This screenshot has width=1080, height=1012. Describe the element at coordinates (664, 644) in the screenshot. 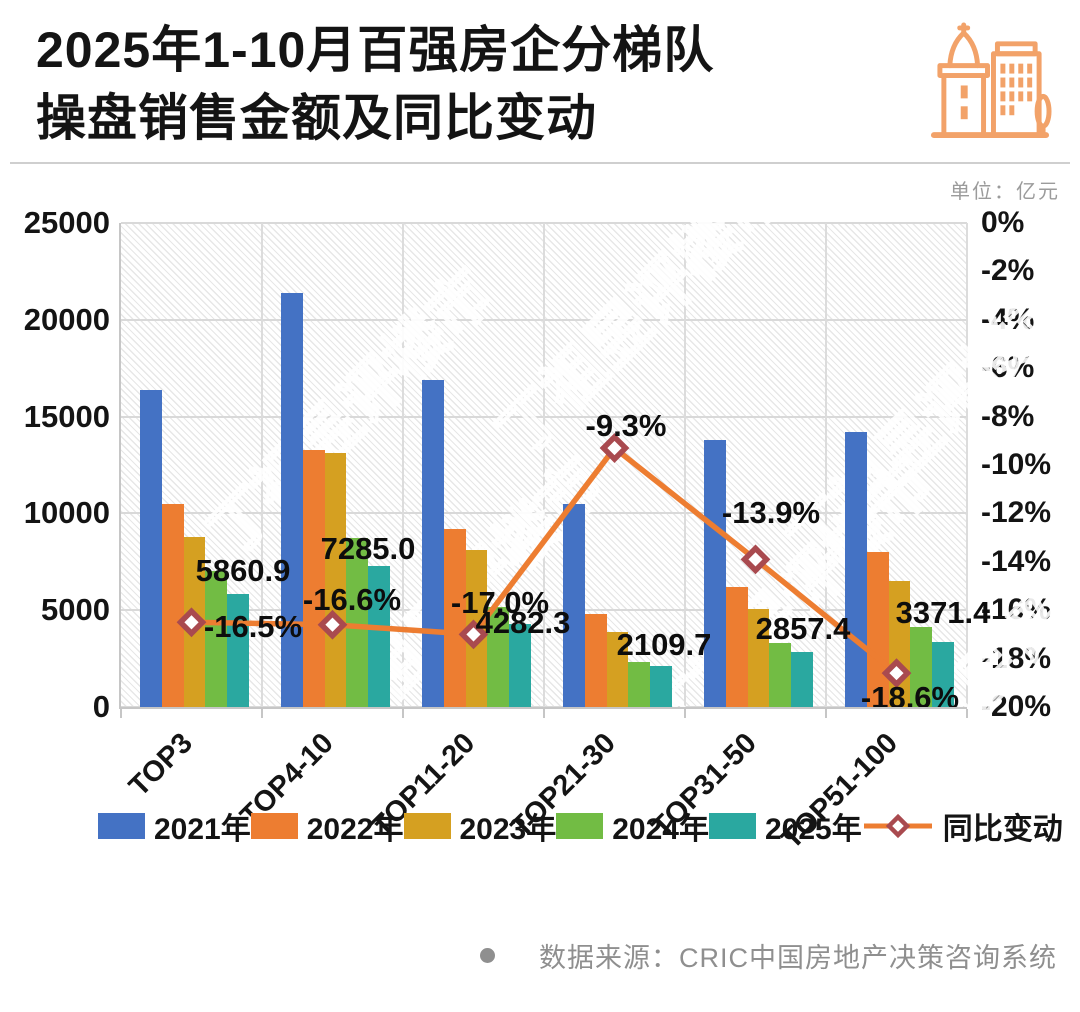

I see `value-label: 2109.7` at that location.